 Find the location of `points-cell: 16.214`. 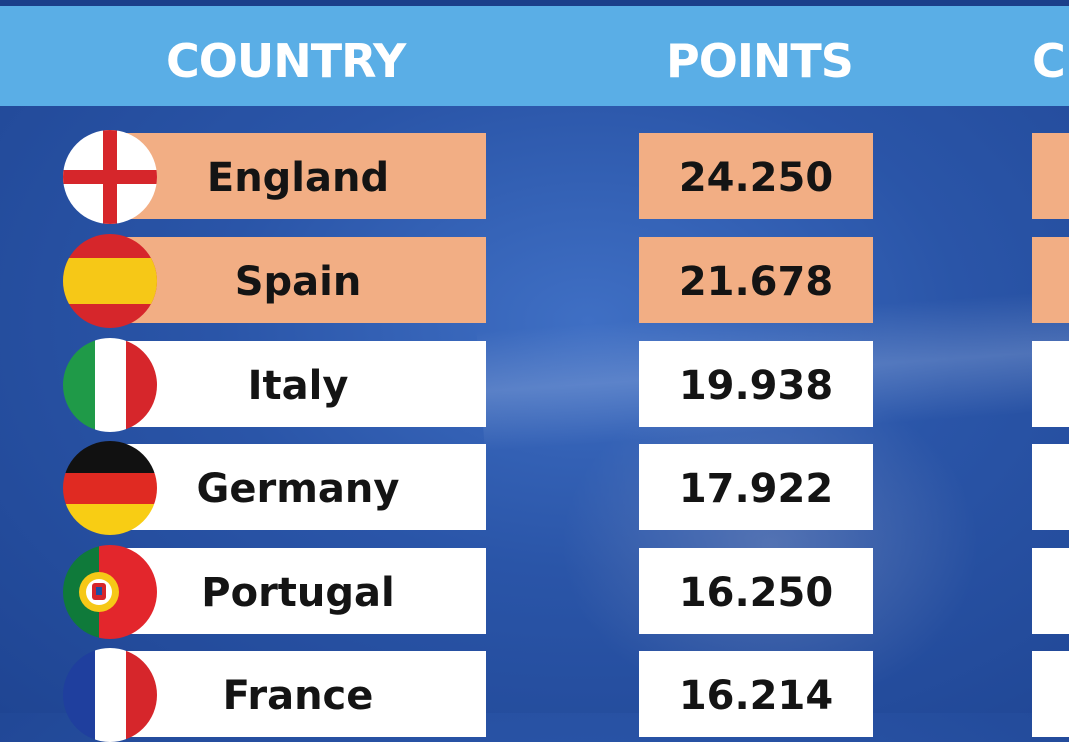

points-cell: 16.214 is located at coordinates (756, 694).